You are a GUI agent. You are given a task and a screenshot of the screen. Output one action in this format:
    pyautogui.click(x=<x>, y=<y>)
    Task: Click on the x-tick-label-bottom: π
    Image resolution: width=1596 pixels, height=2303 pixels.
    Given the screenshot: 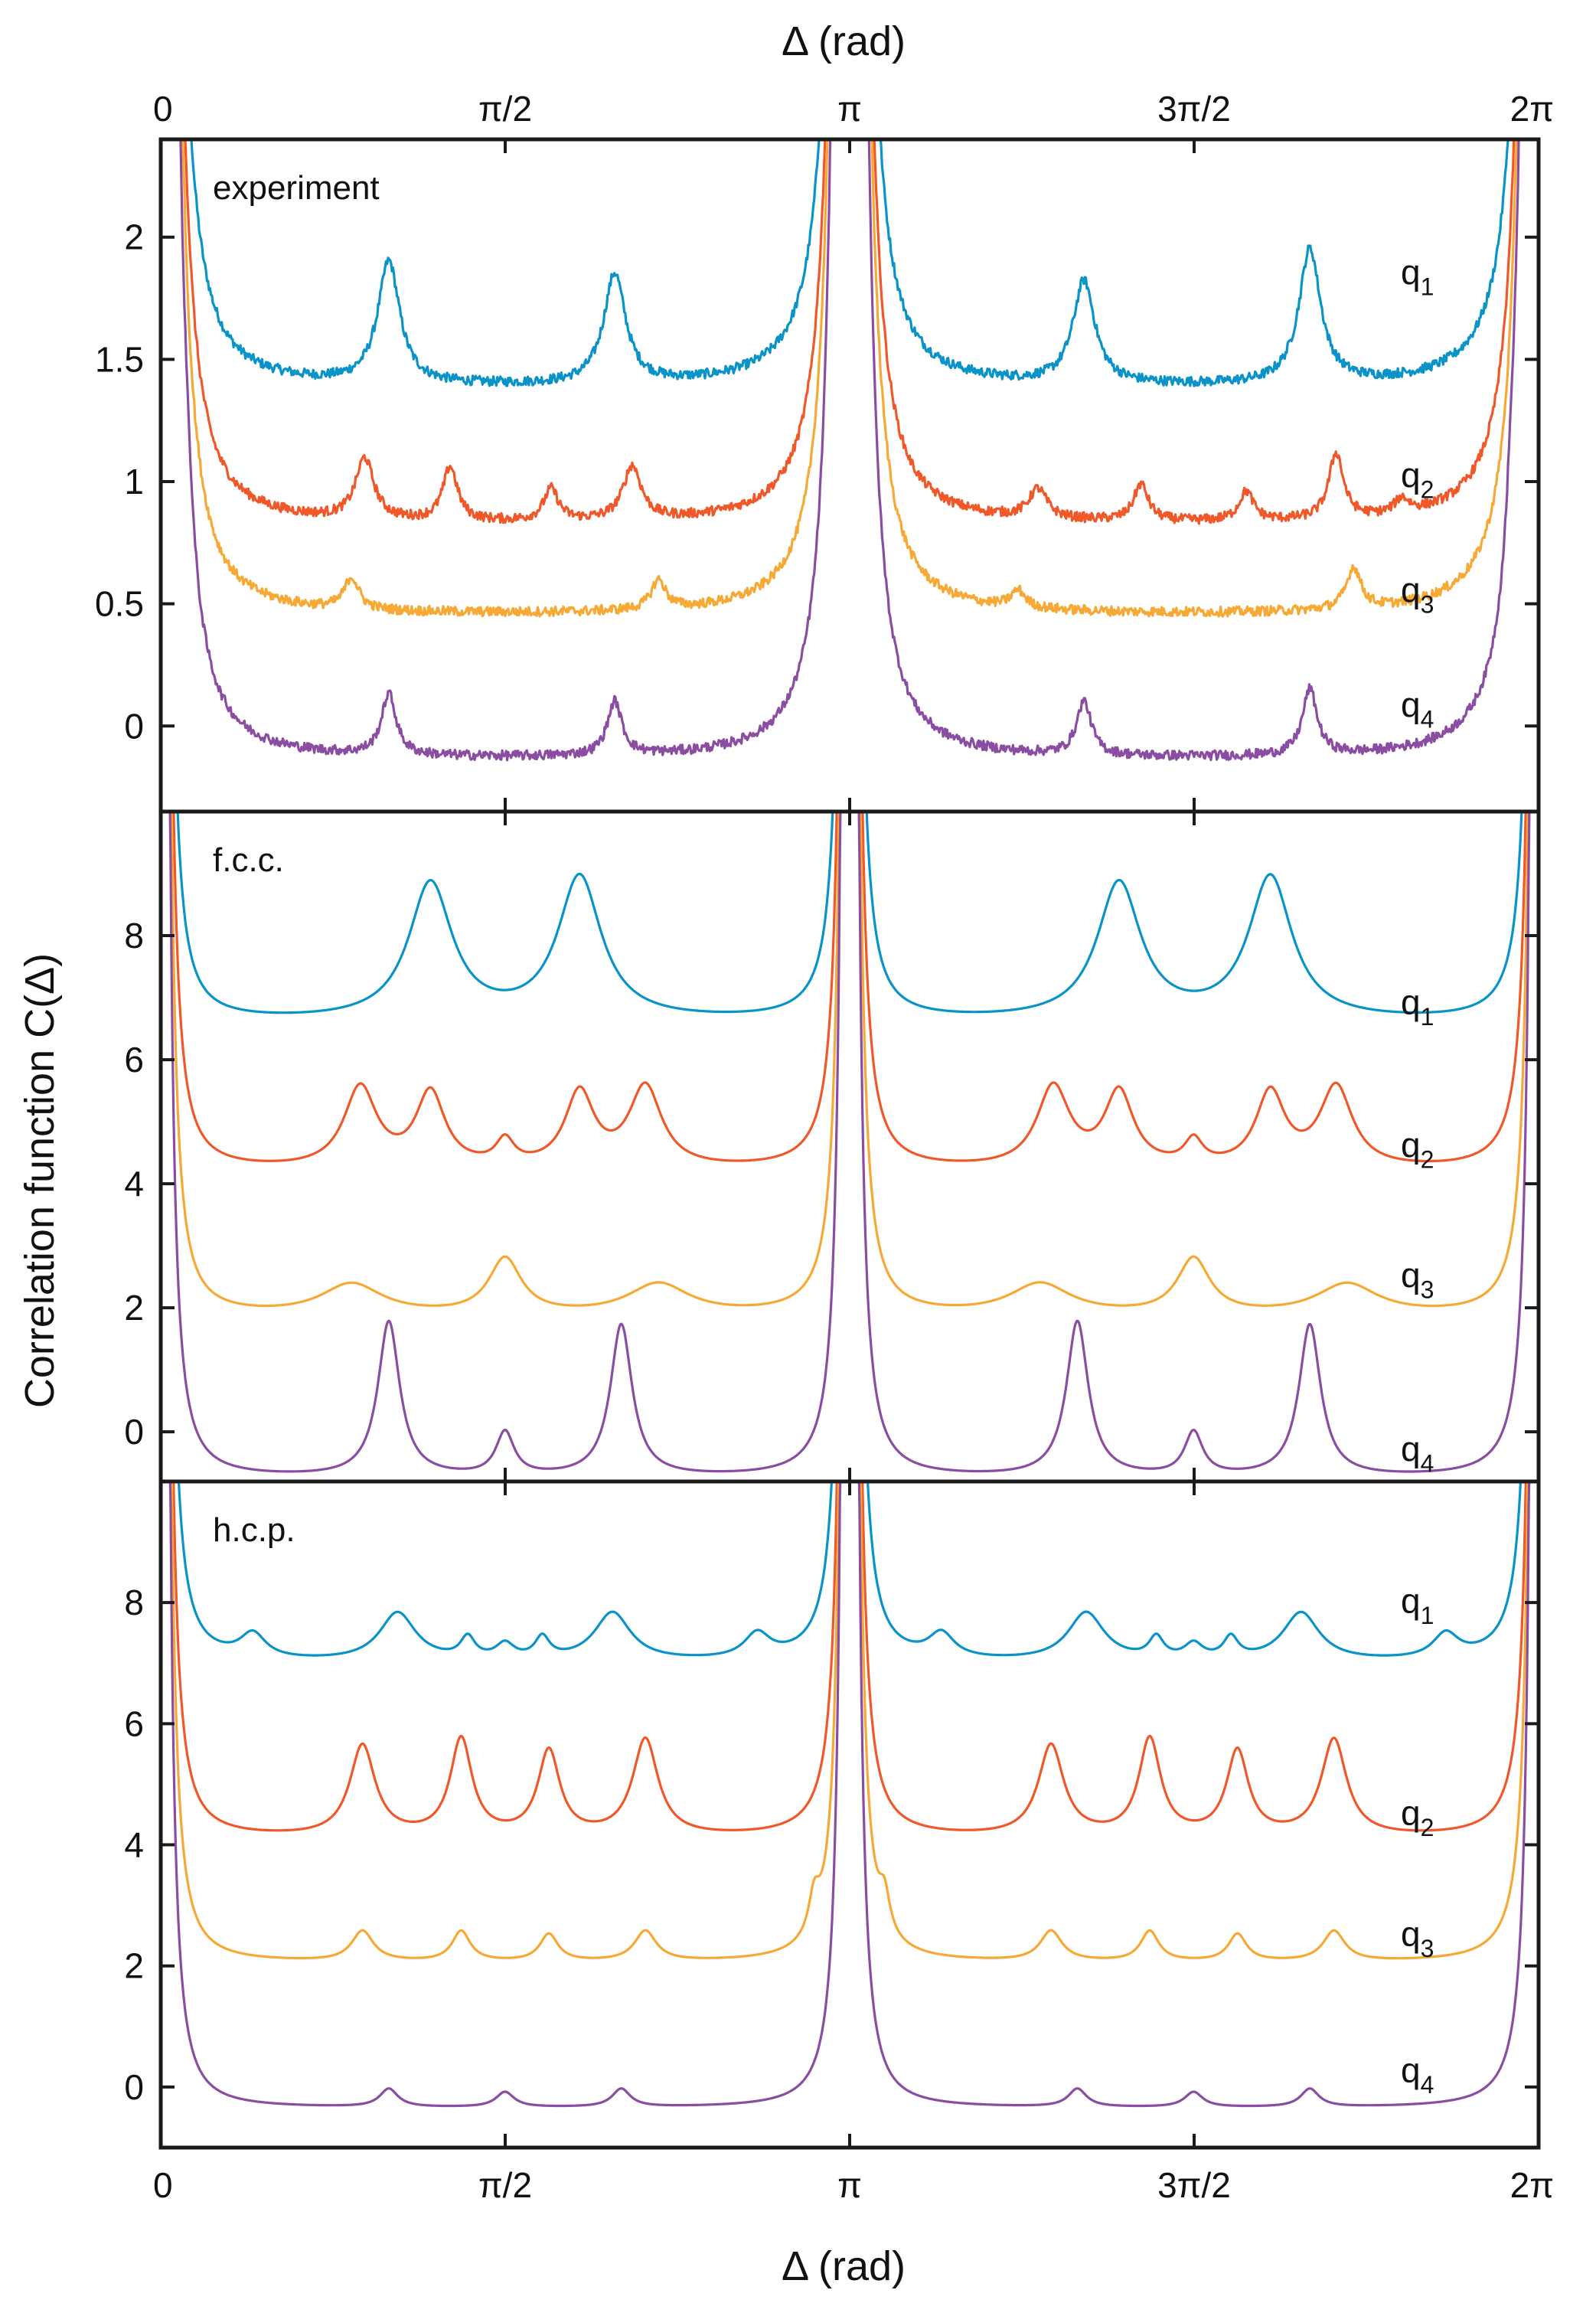 What is the action you would take?
    pyautogui.click(x=849, y=2185)
    